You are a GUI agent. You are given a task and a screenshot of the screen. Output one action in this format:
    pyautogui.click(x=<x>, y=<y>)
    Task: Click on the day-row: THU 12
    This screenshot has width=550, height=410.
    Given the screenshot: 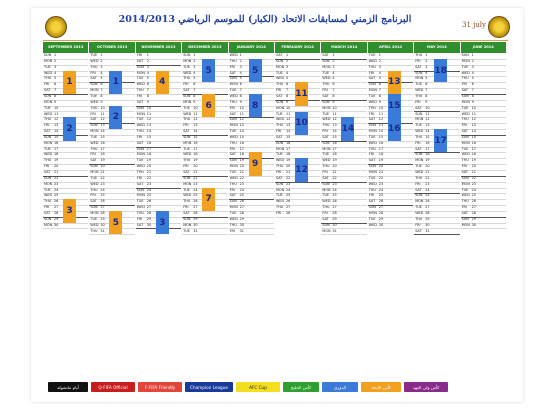 What is the action you would take?
    pyautogui.click(x=205, y=121)
    